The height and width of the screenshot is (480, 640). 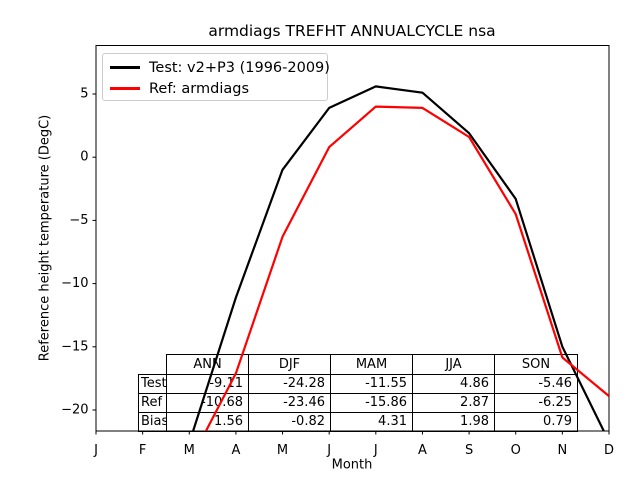 I want to click on table-cell: -11.55, so click(x=371, y=384).